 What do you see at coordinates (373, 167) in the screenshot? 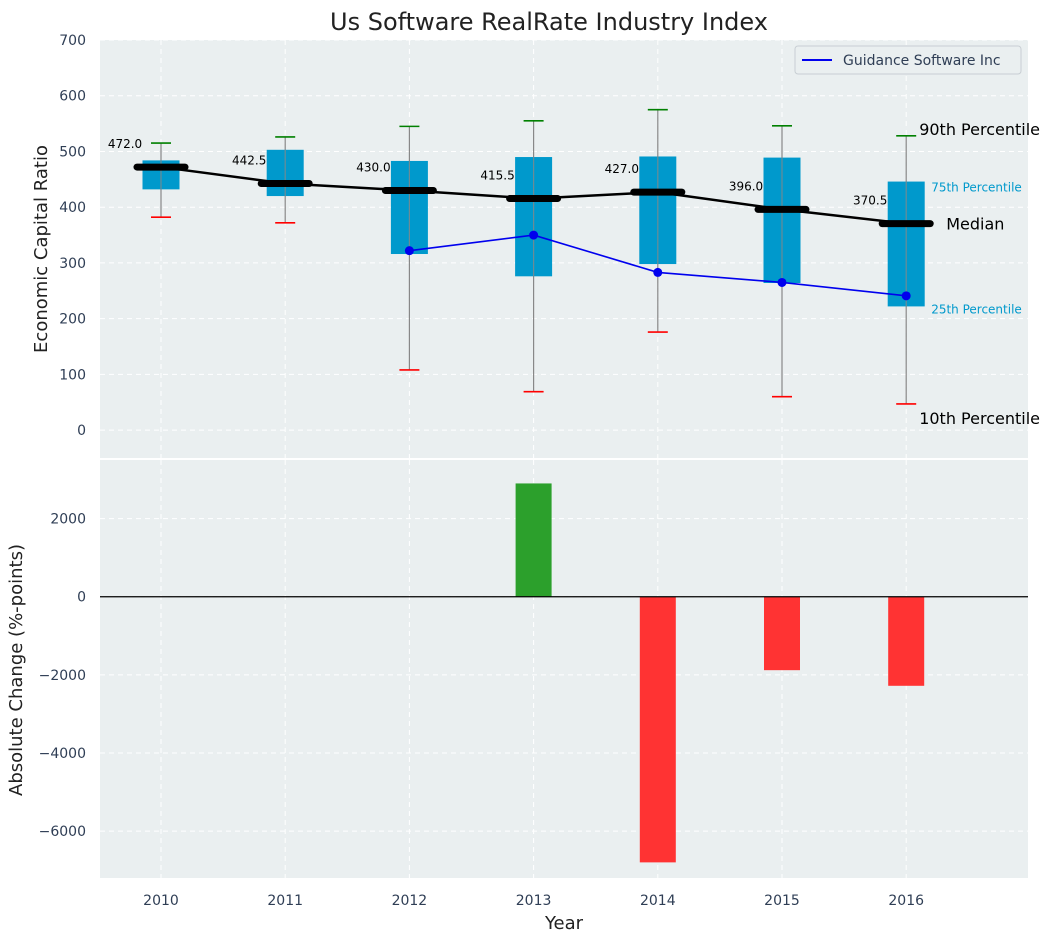
I see `median-value-label: 430.0` at bounding box center [373, 167].